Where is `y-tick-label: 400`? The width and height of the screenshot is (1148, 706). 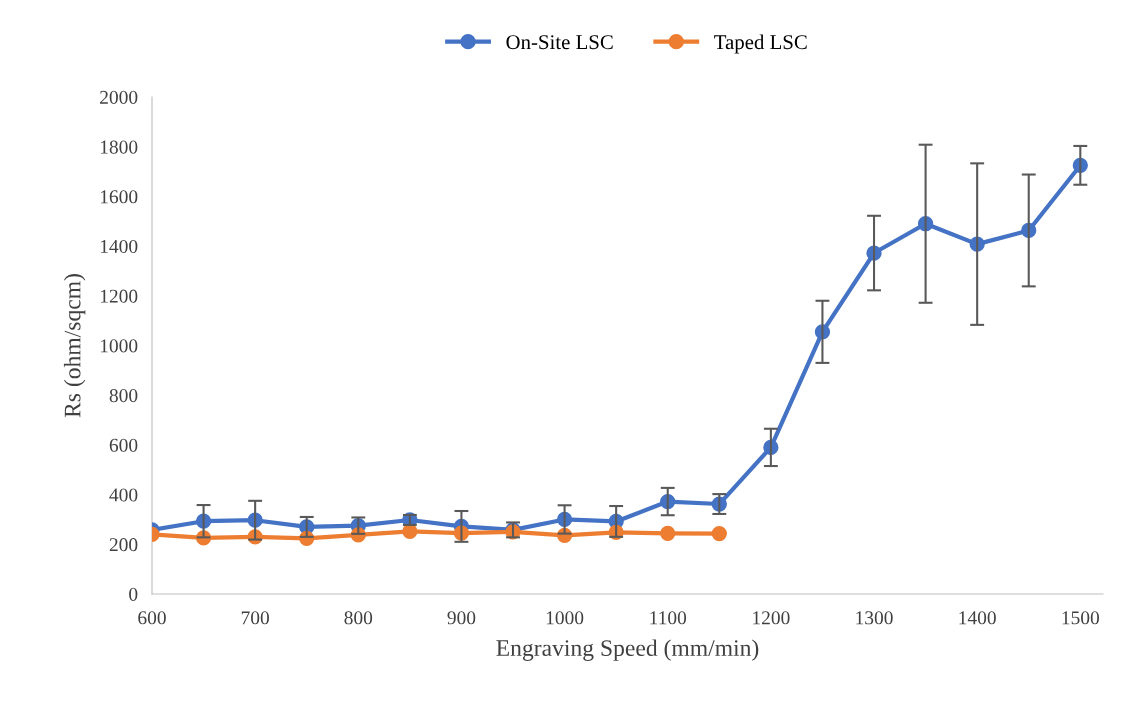 y-tick-label: 400 is located at coordinates (123, 495).